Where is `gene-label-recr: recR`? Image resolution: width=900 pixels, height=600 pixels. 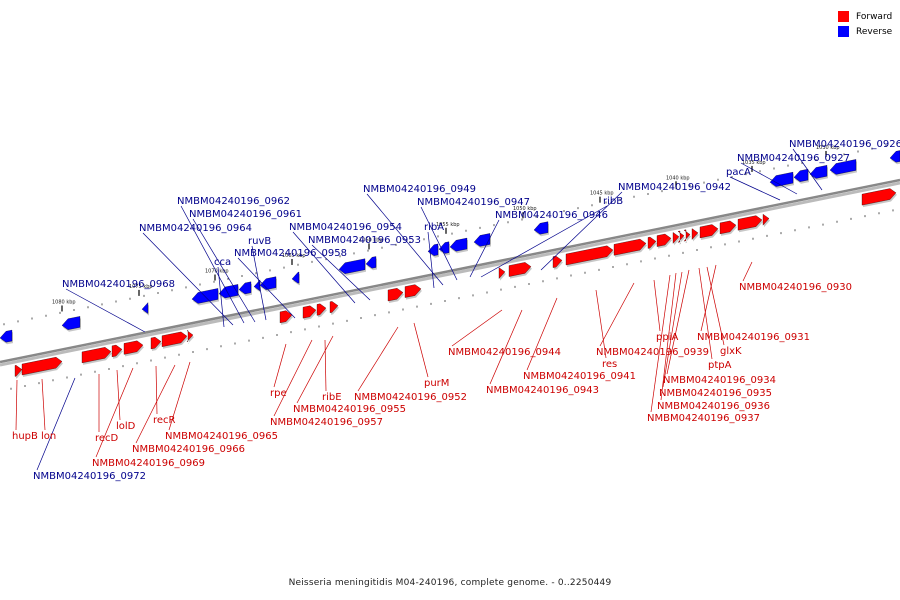
gene-label-recr: recR is located at coordinates (164, 420).